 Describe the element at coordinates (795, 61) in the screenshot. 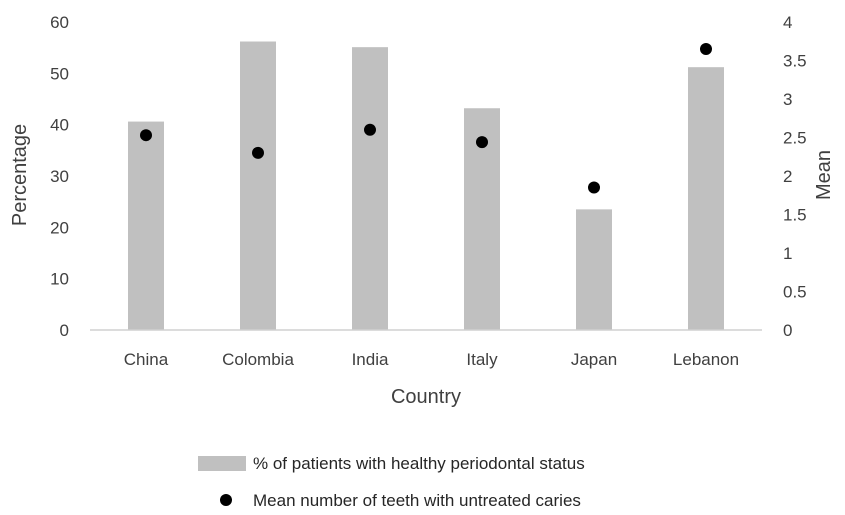

I see `y2-tick-label: 3.5` at that location.